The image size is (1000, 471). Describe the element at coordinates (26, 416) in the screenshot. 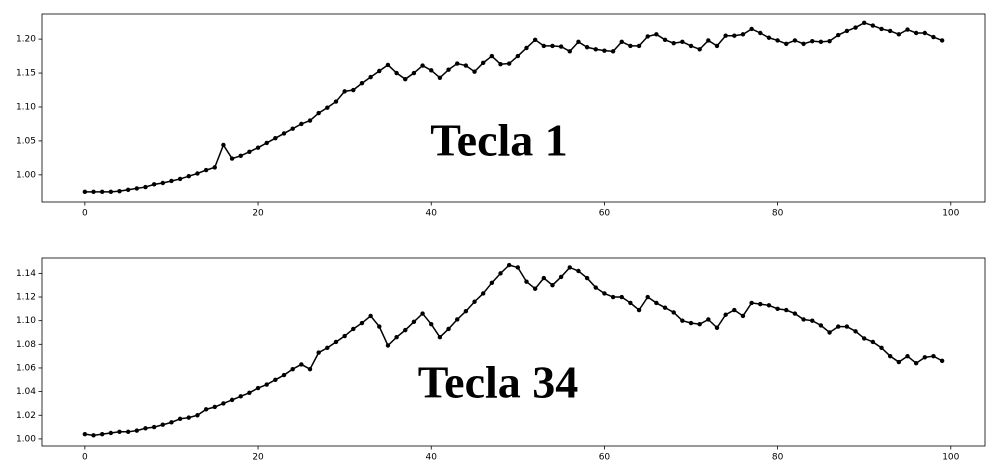

I see `y-tick-label: 1.02` at that location.